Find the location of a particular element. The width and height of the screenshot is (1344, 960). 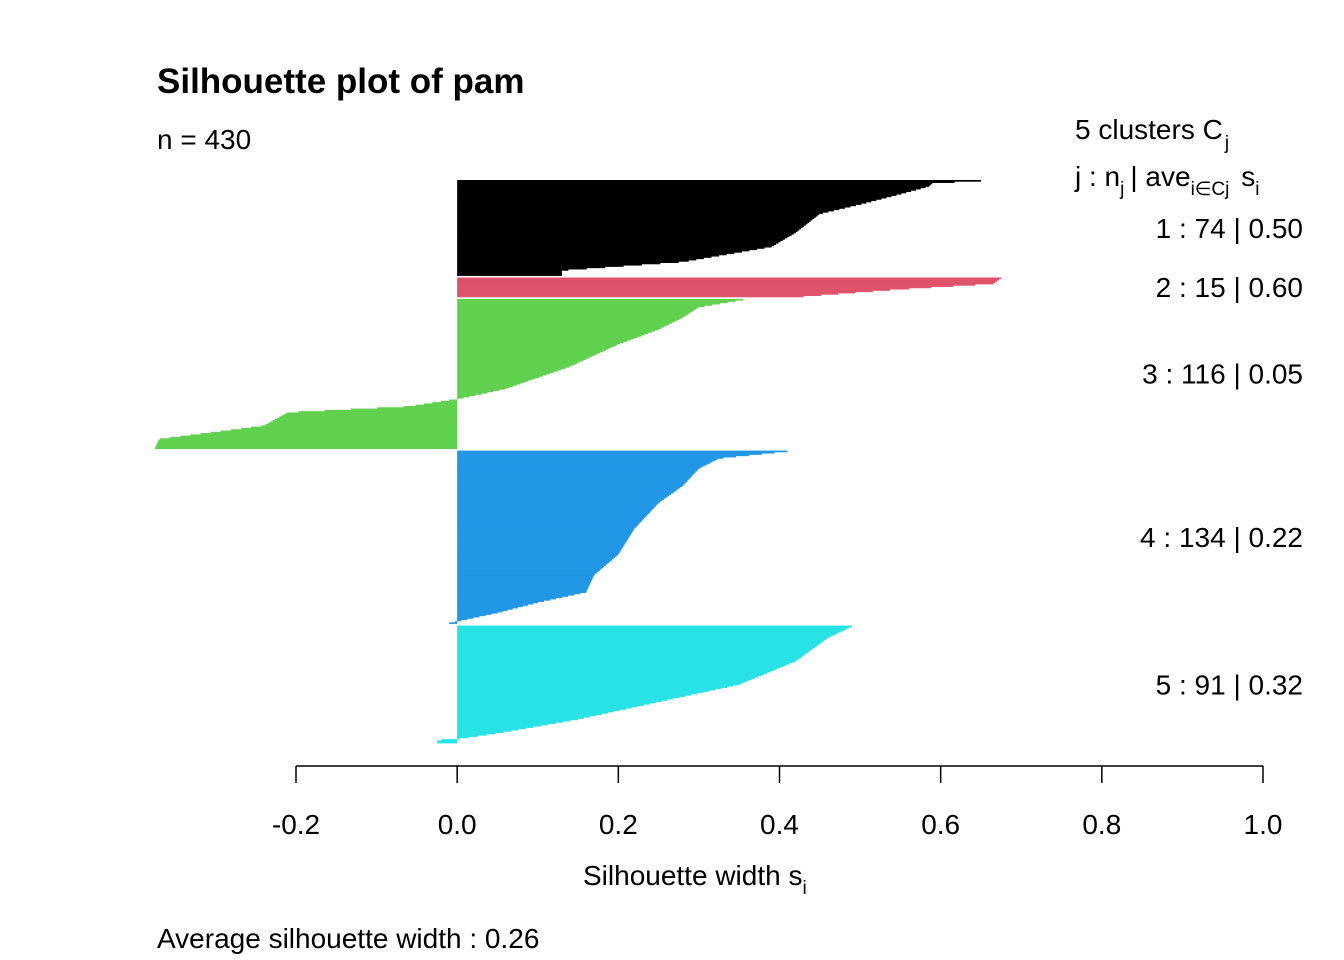

cluster-2-label: 2 : 15 | 0.60 is located at coordinates (1229, 287).